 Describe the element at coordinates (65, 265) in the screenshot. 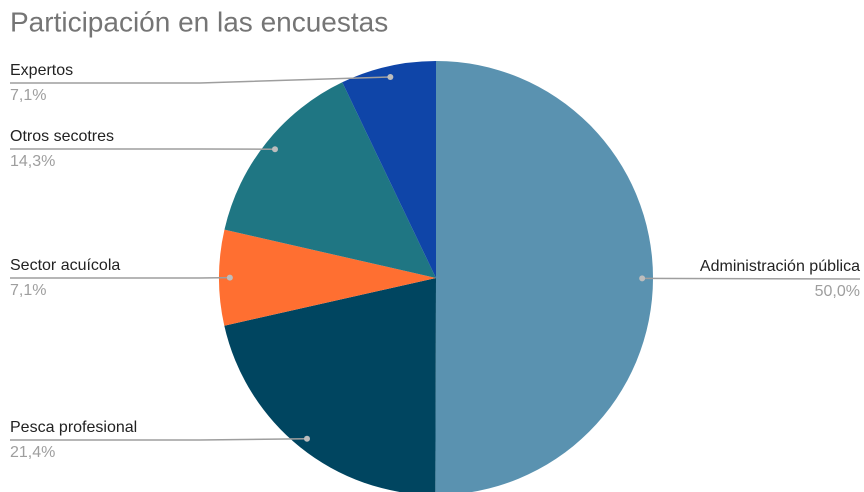

I see `slice-label: Sector acuícola` at that location.